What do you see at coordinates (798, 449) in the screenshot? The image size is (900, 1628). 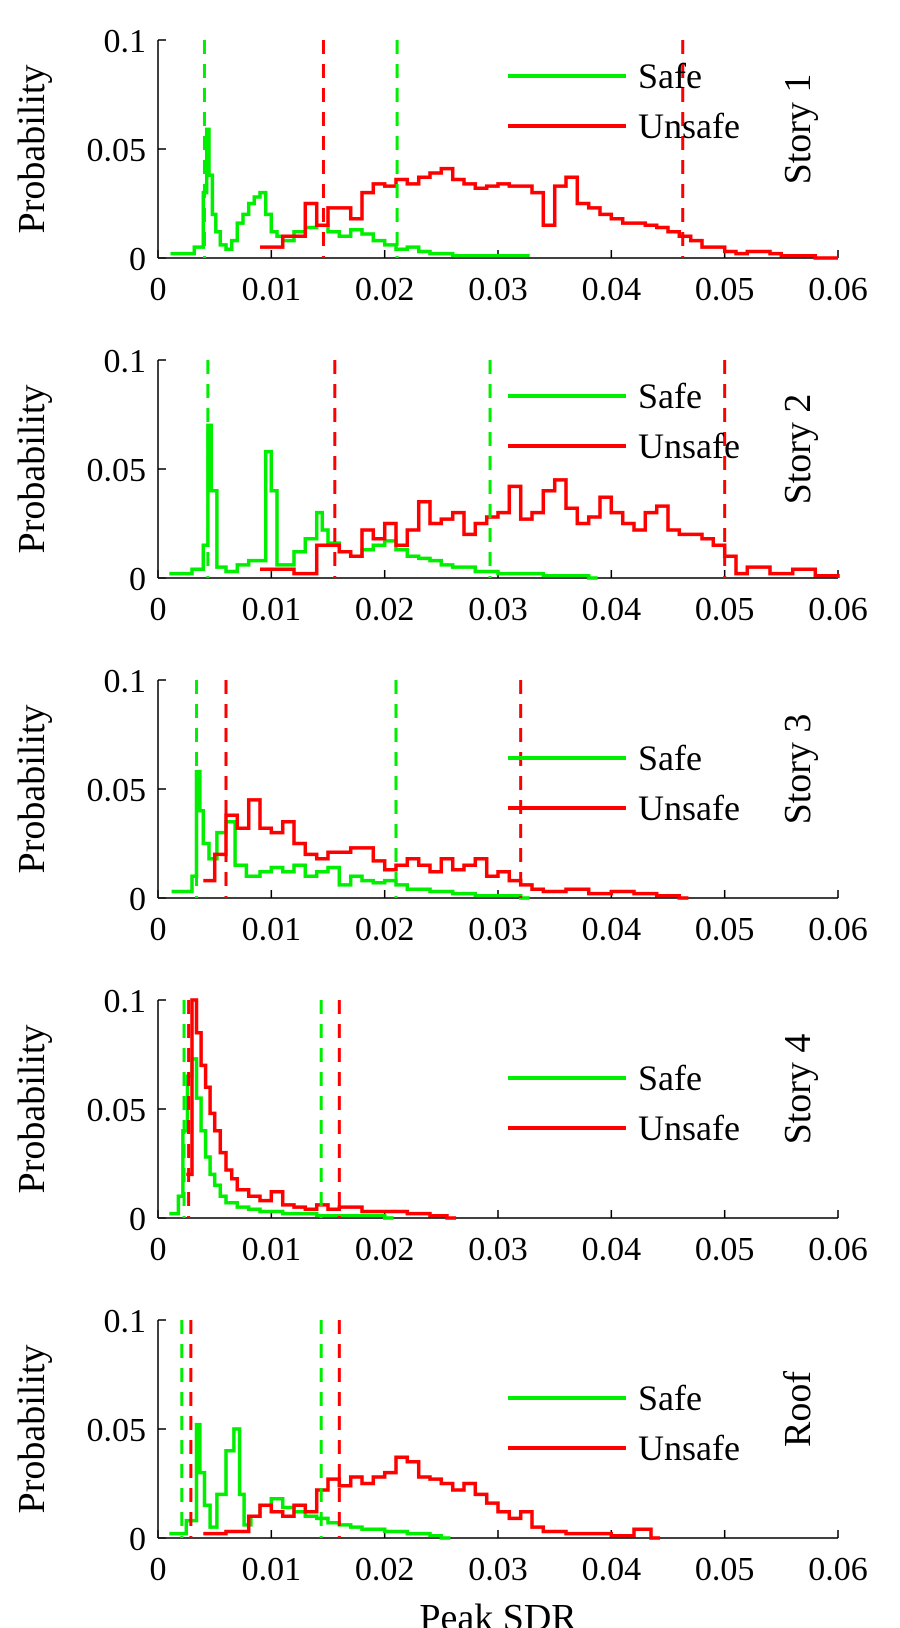 I see `panel-title: Story 2` at bounding box center [798, 449].